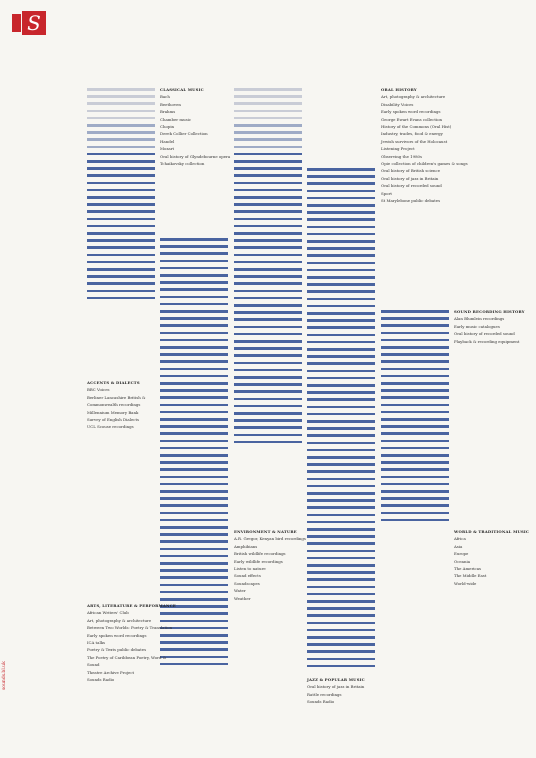 Image resolution: width=536 pixels, height=758 pixels. I want to click on section-item: Derek Collier Collection, so click(184, 134).